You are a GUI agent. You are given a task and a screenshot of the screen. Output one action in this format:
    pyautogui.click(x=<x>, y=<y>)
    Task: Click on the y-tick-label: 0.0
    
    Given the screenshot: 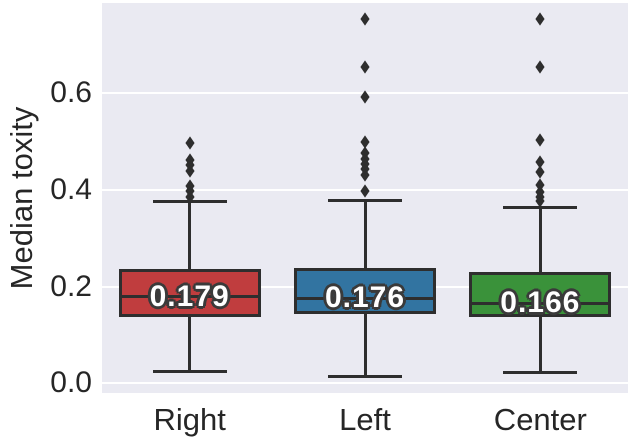 What is the action you would take?
    pyautogui.click(x=71, y=383)
    